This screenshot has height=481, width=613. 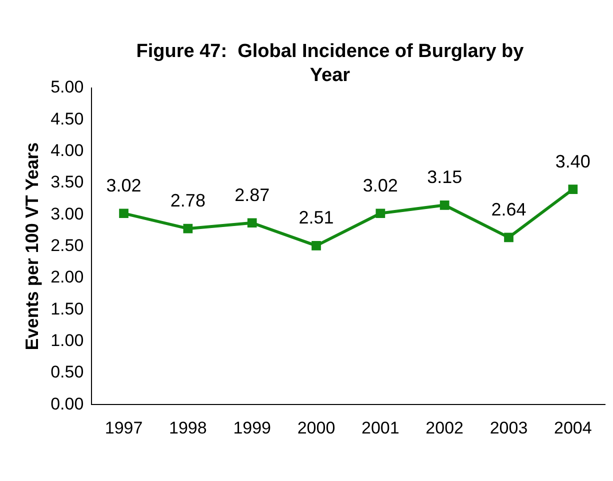 What do you see at coordinates (67, 245) in the screenshot?
I see `y-tick-label: 2.50` at bounding box center [67, 245].